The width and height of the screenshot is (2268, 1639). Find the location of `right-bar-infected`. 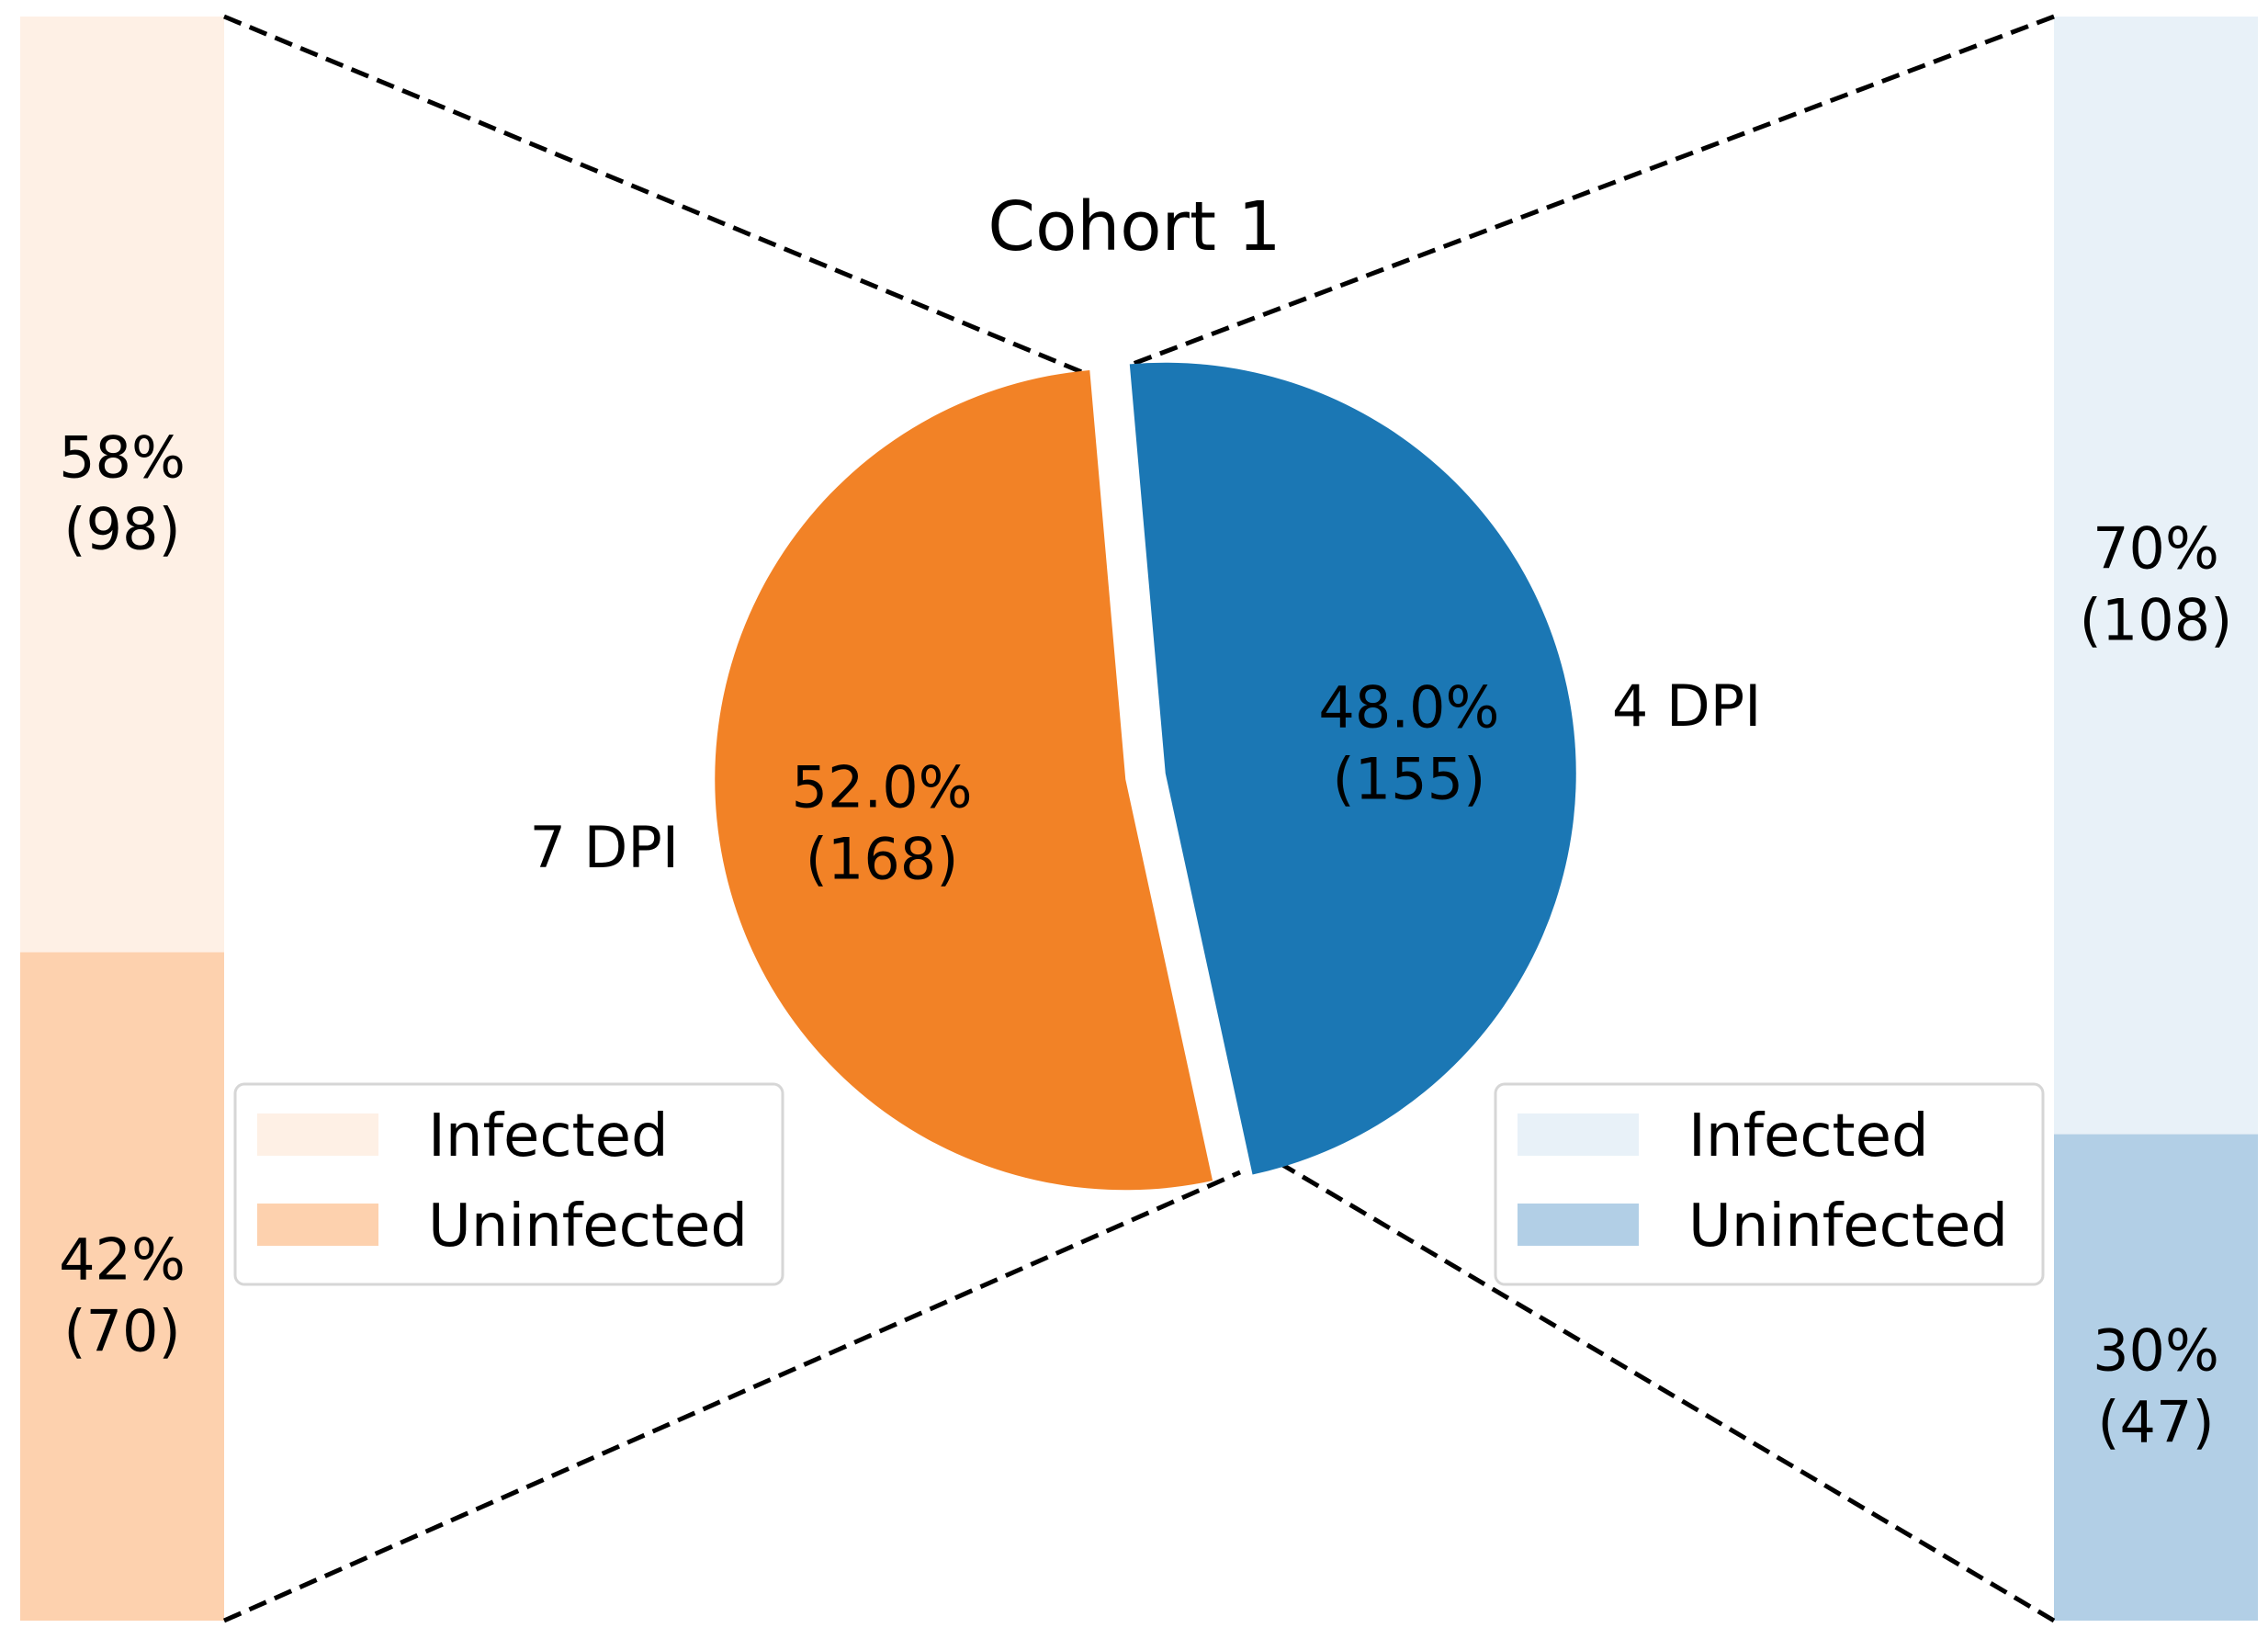

right-bar-infected is located at coordinates (2156, 576).